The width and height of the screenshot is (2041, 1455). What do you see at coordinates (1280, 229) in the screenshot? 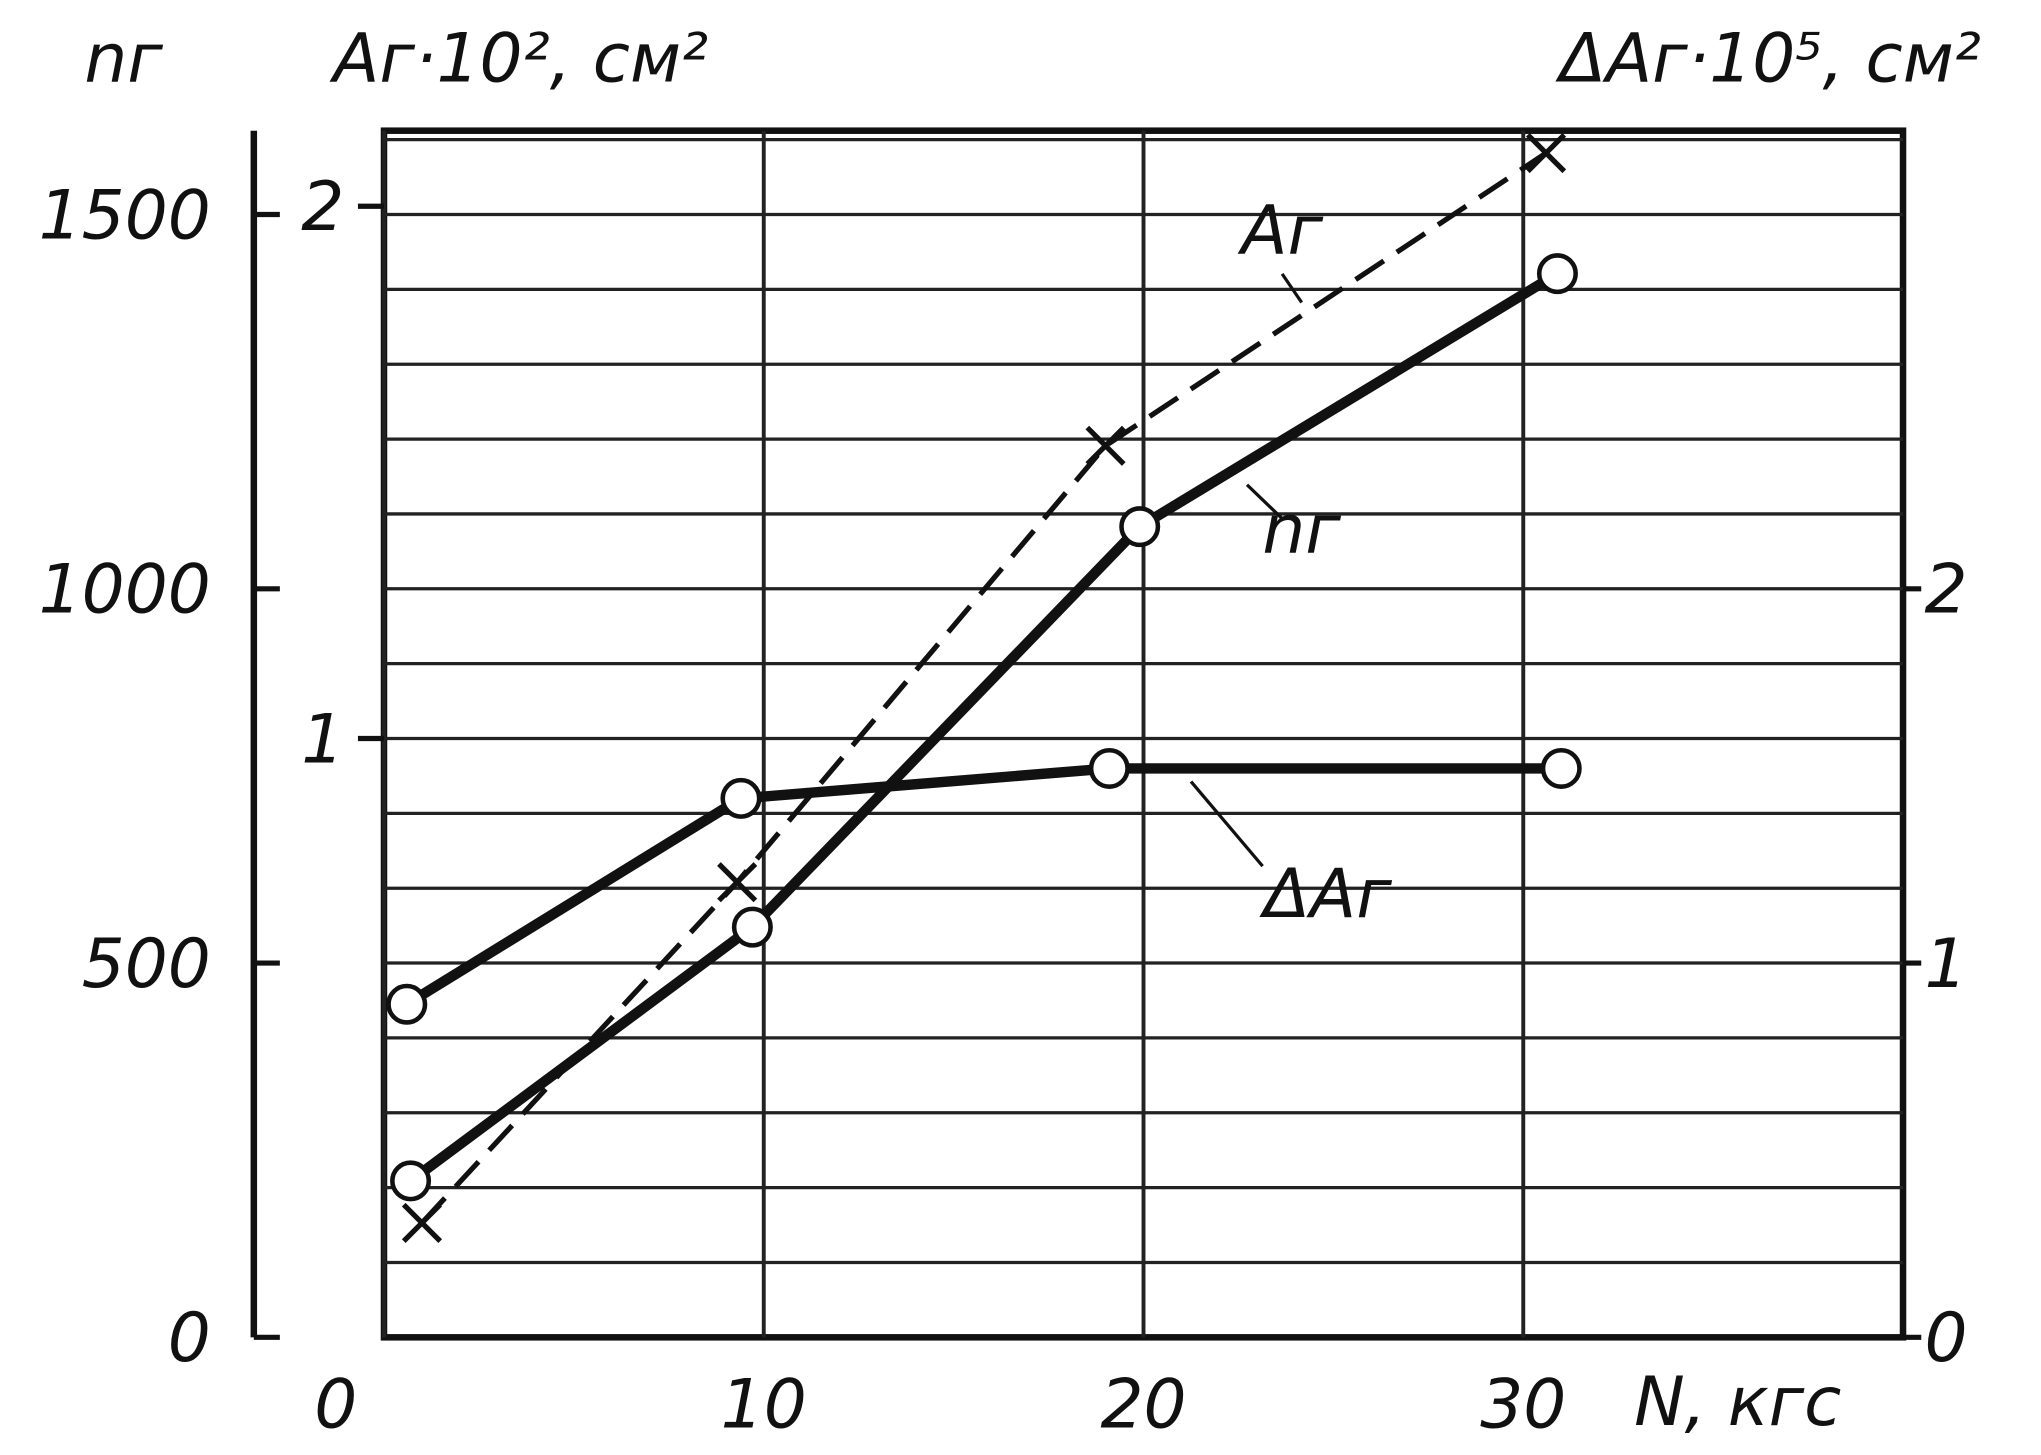
I see `series-label: Aг` at bounding box center [1280, 229].